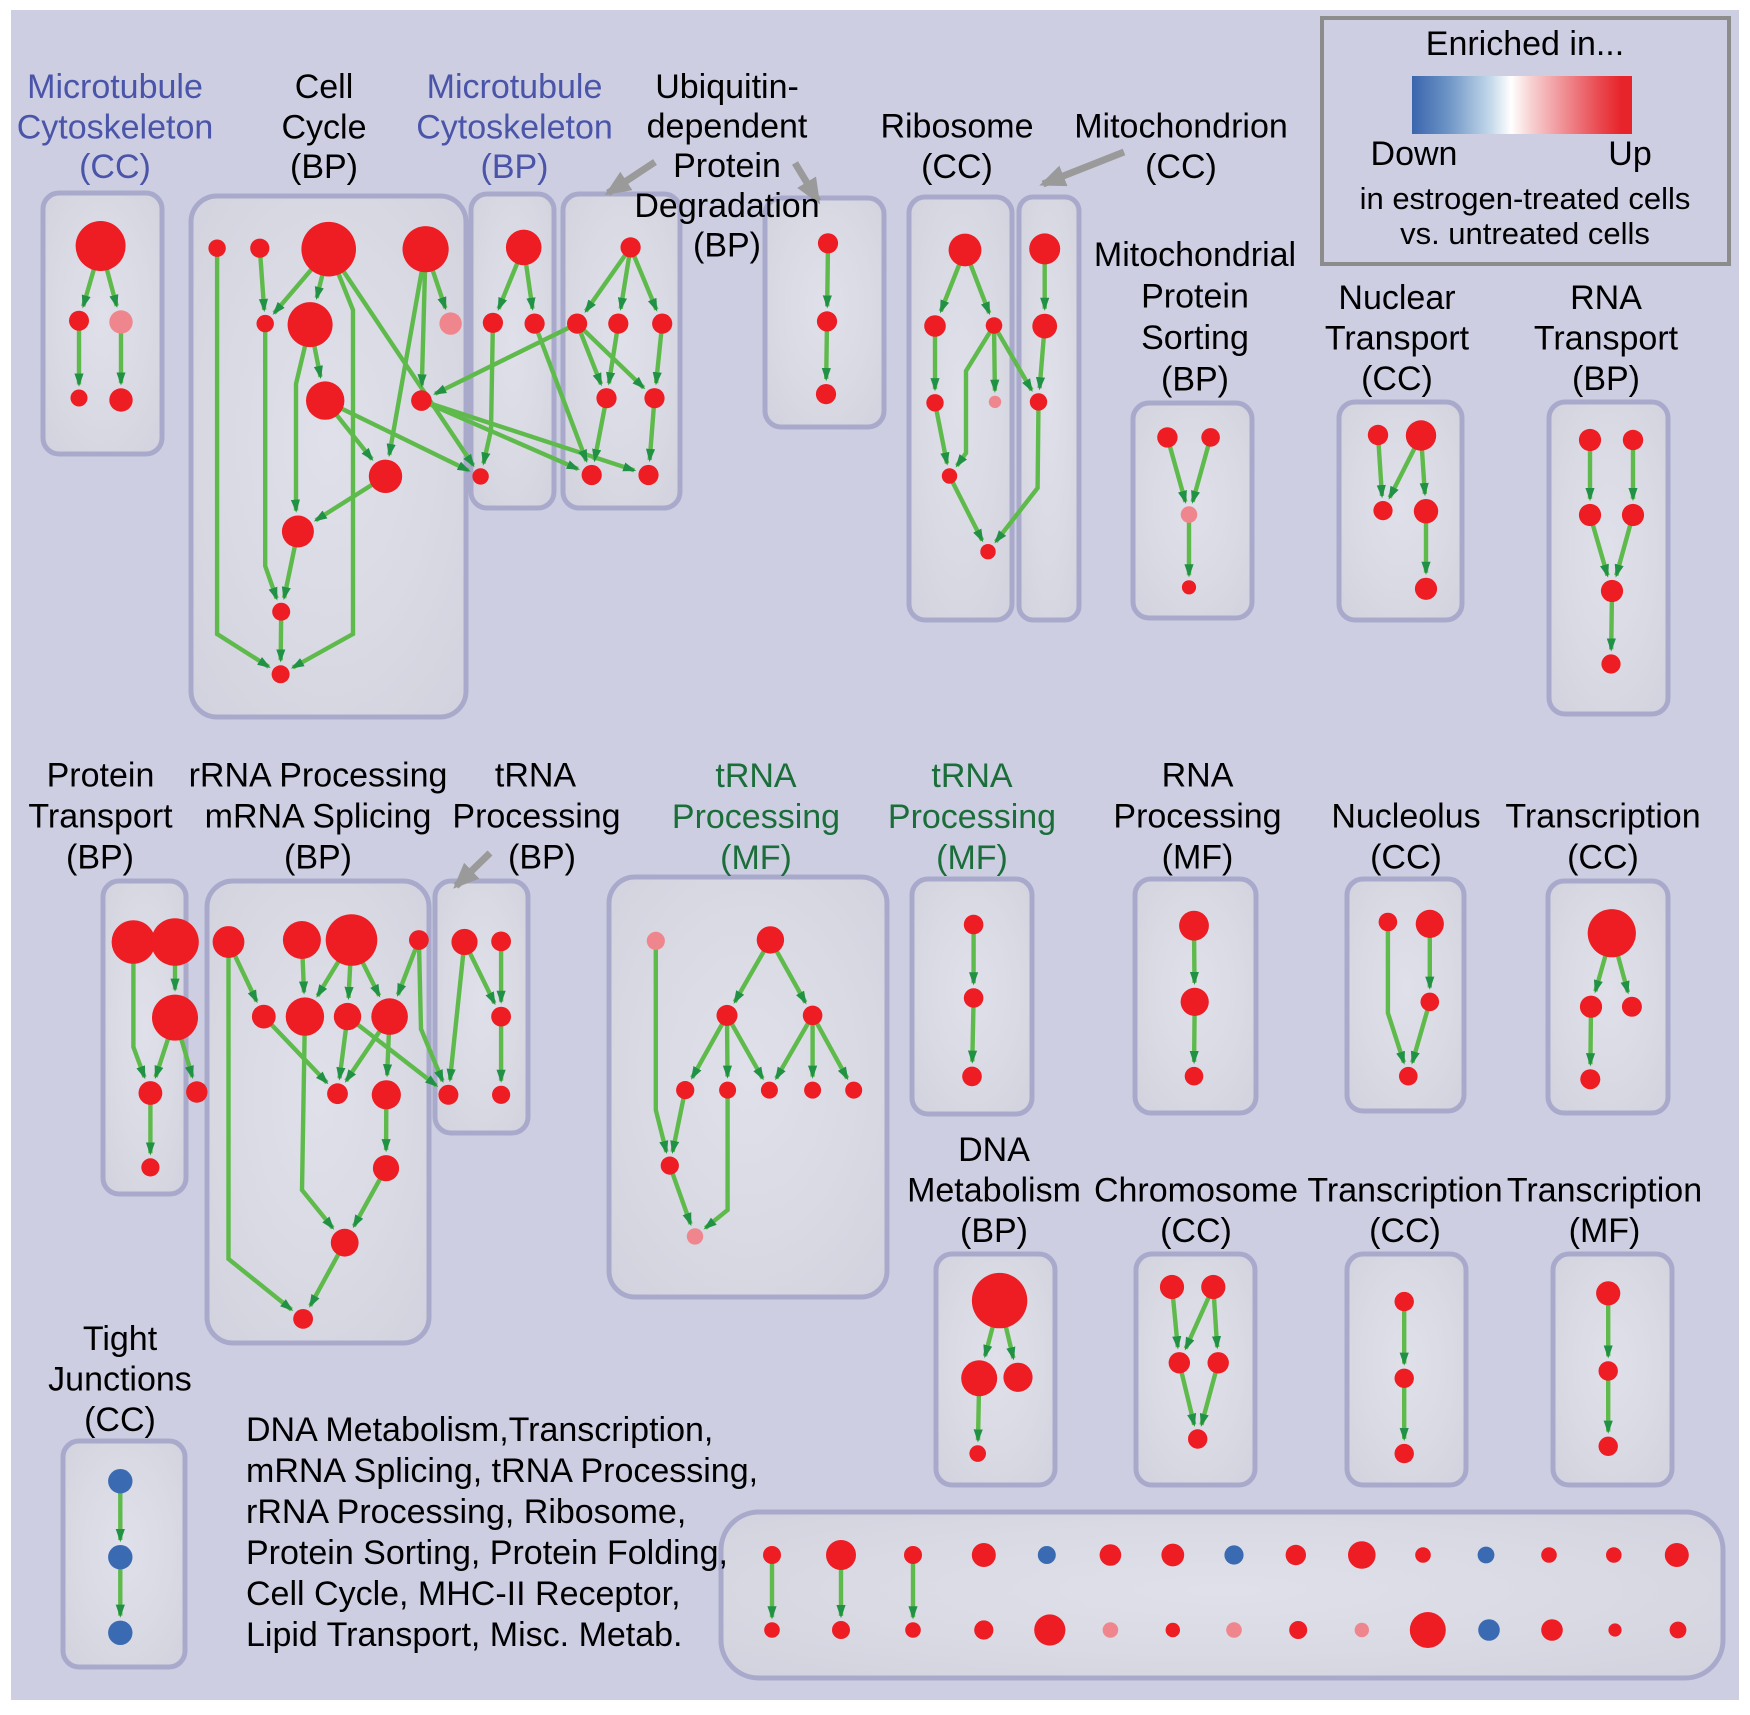  What do you see at coordinates (1525, 233) in the screenshot?
I see `svg-text: vs. untreated cells` at bounding box center [1525, 233].